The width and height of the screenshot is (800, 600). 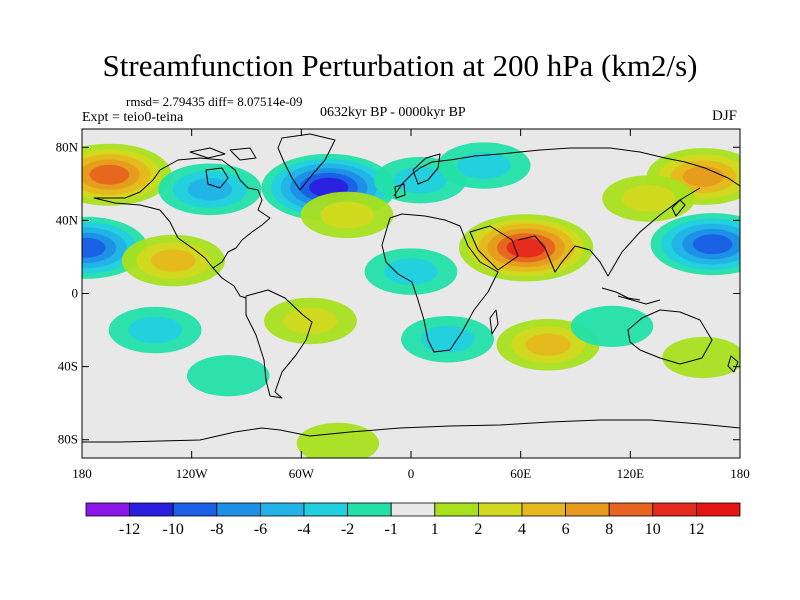 I want to click on south-atlantic-africa-negative-anomaly, so click(x=447, y=339).